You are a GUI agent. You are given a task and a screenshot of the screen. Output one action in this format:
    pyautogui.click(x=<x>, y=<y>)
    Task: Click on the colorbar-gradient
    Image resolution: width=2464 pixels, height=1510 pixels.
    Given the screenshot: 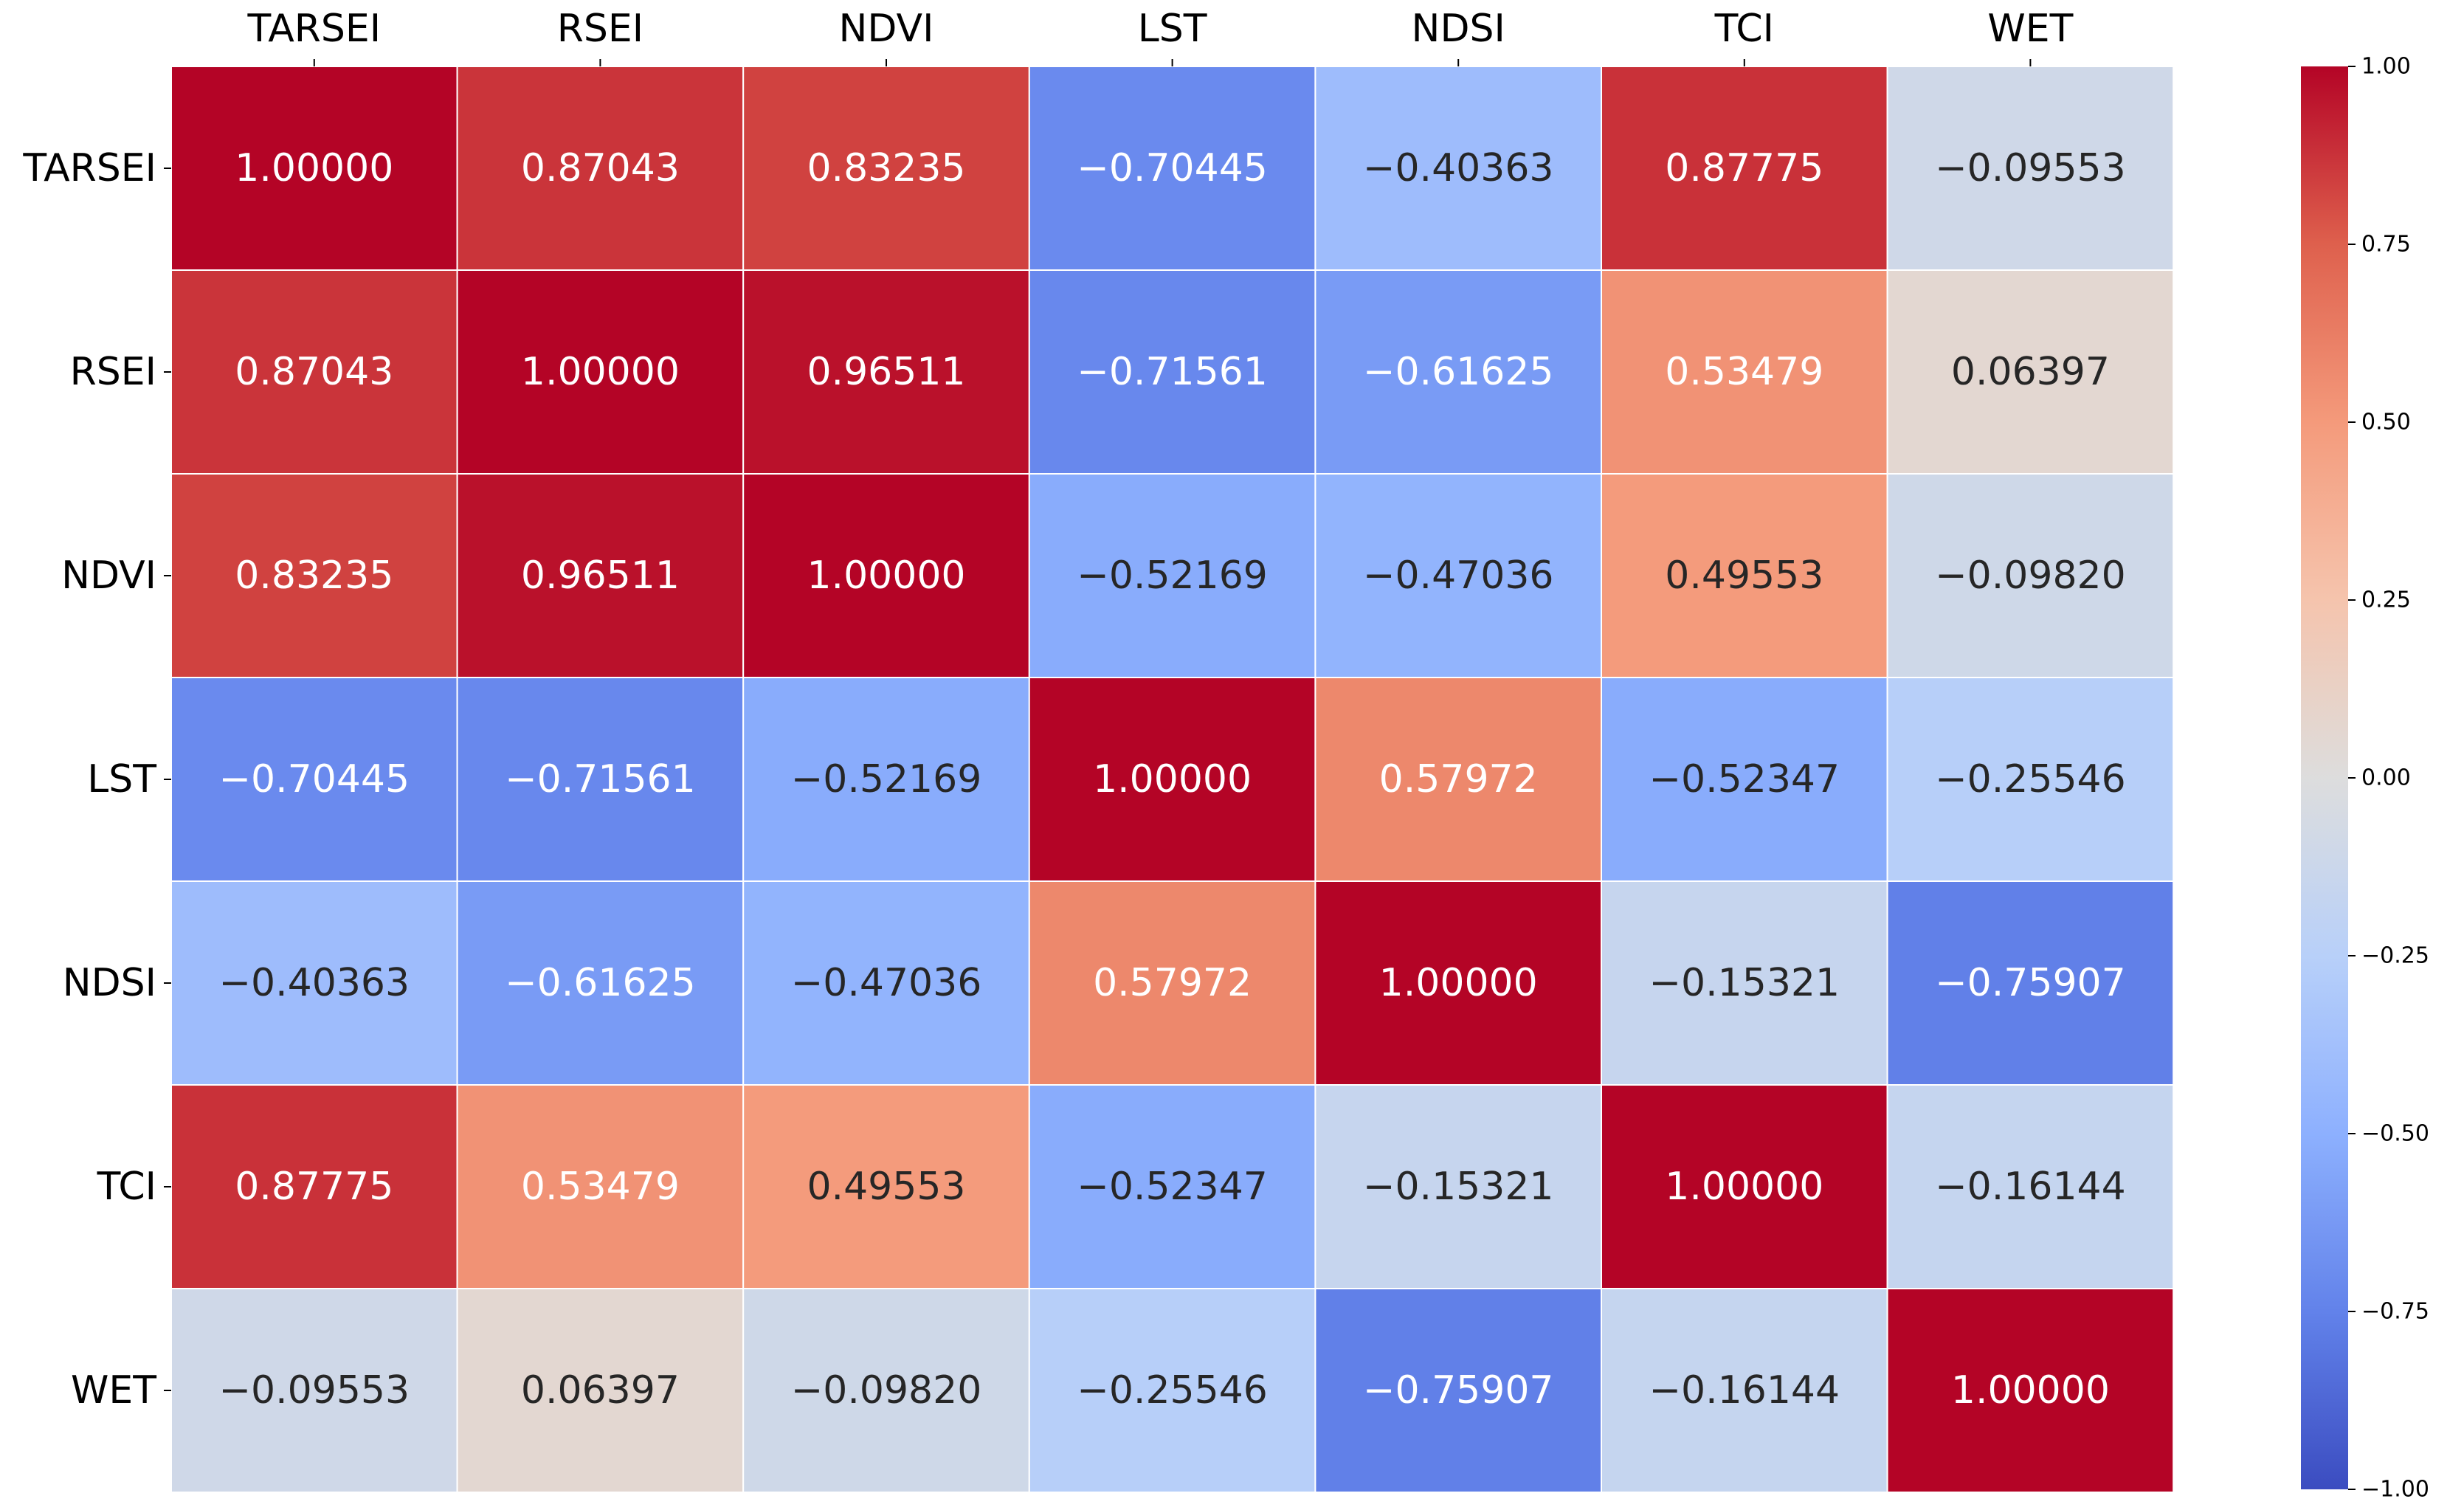 What is the action you would take?
    pyautogui.click(x=2324, y=777)
    